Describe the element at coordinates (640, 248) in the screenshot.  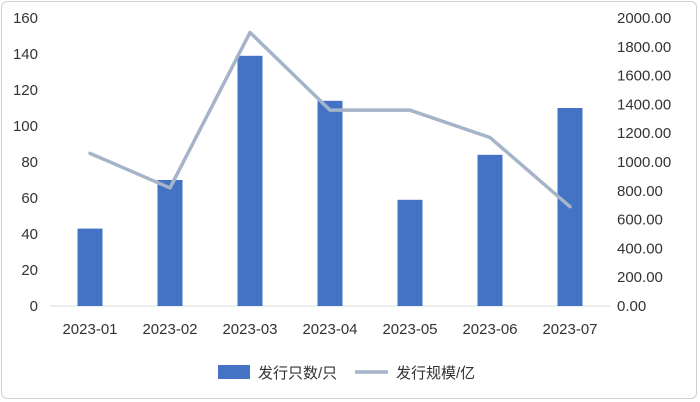
I see `y-right-tick-label: 400.00` at that location.